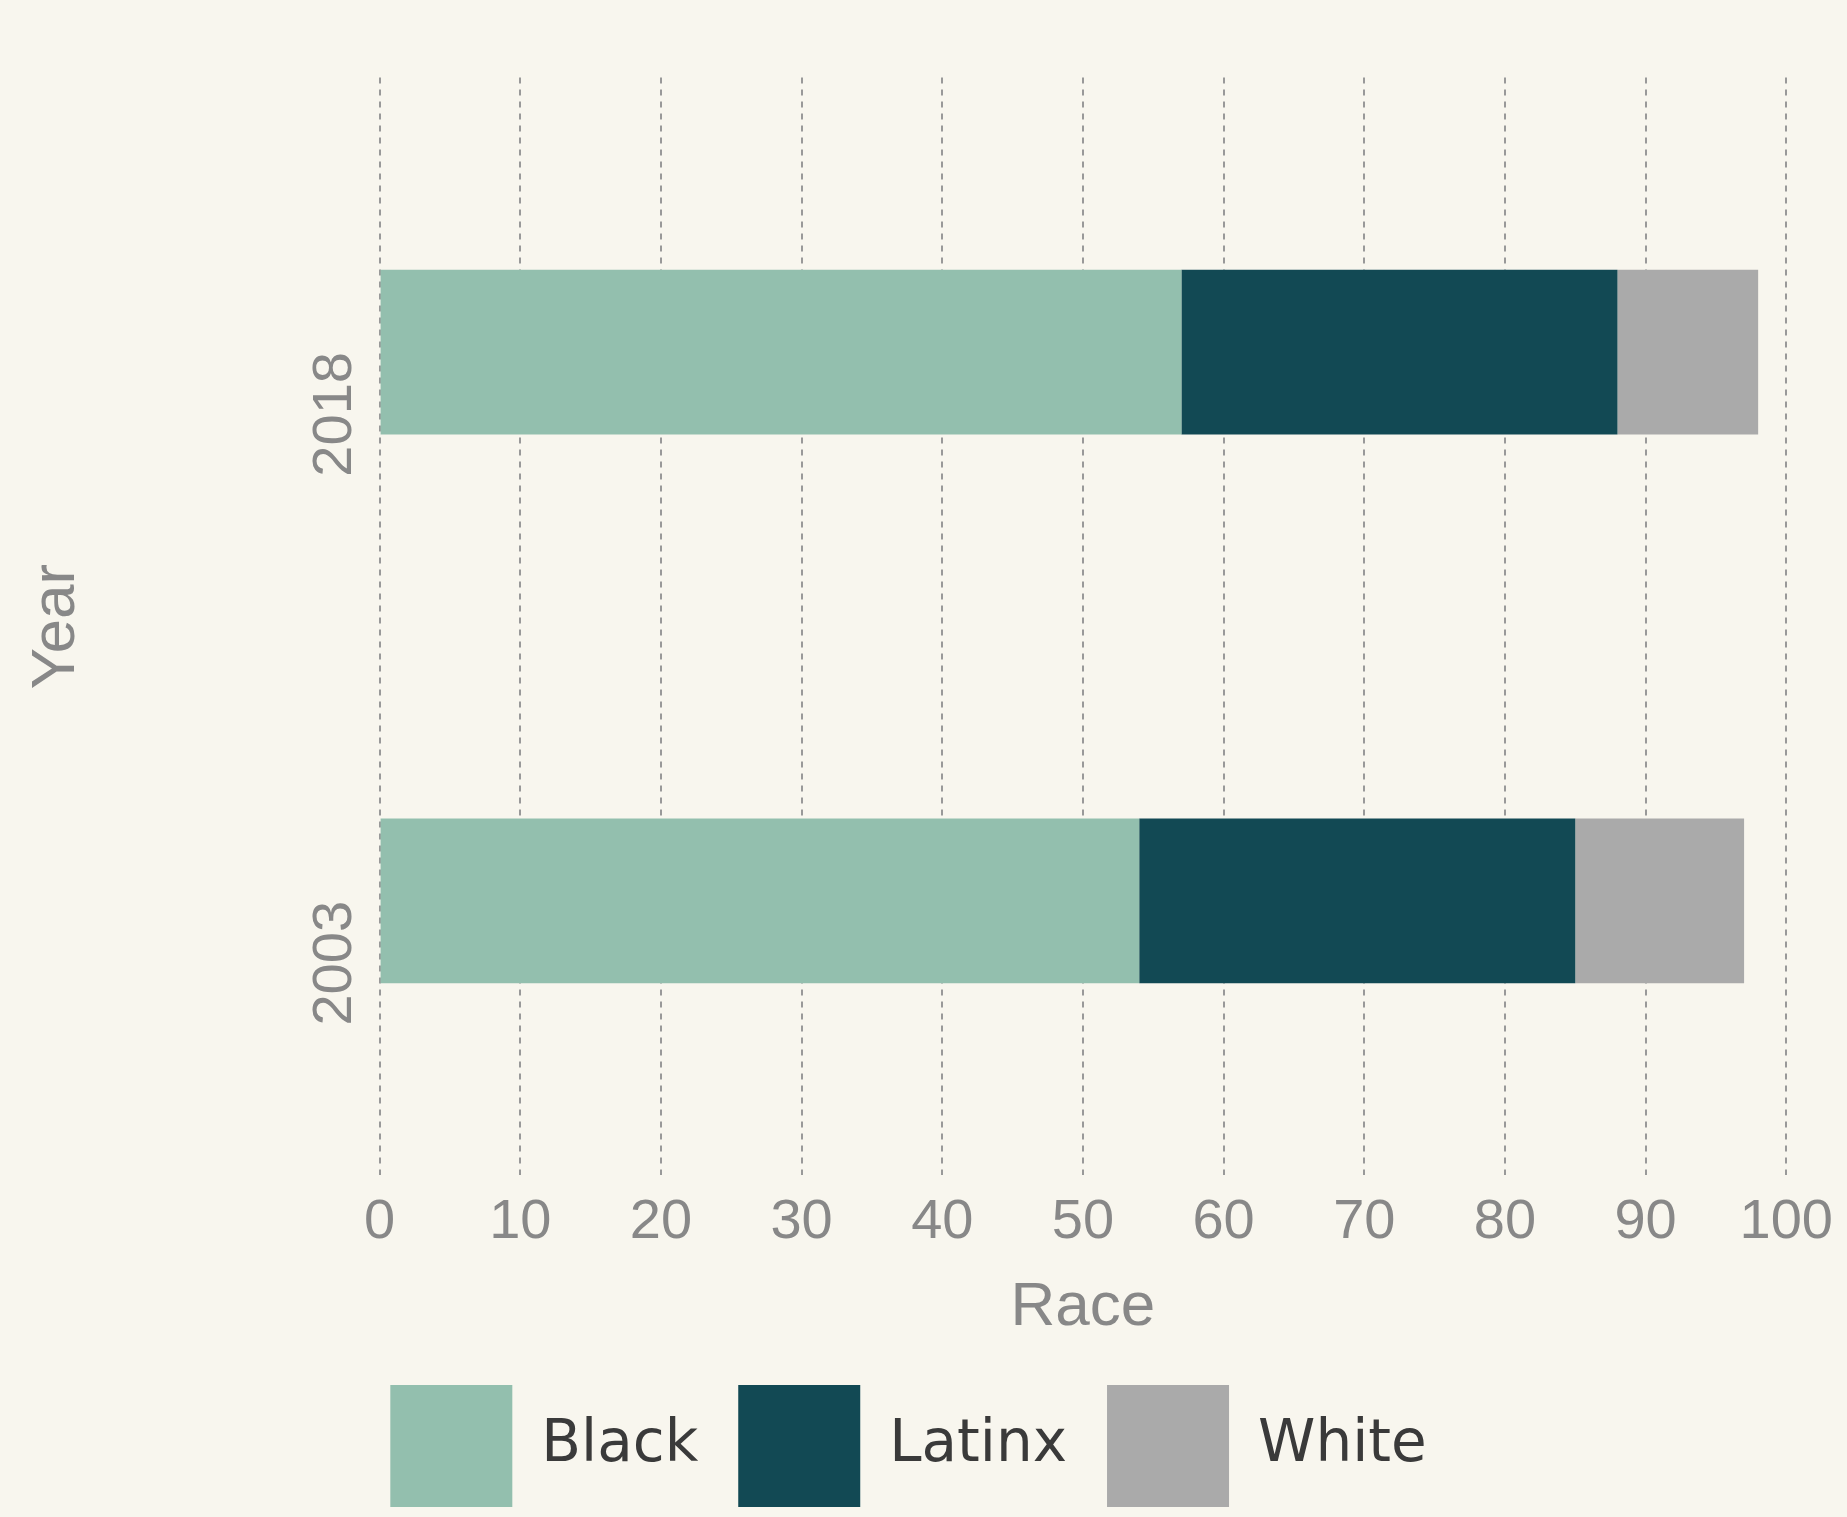 The width and height of the screenshot is (1847, 1517). I want to click on x-tick-label: 60, so click(1223, 1219).